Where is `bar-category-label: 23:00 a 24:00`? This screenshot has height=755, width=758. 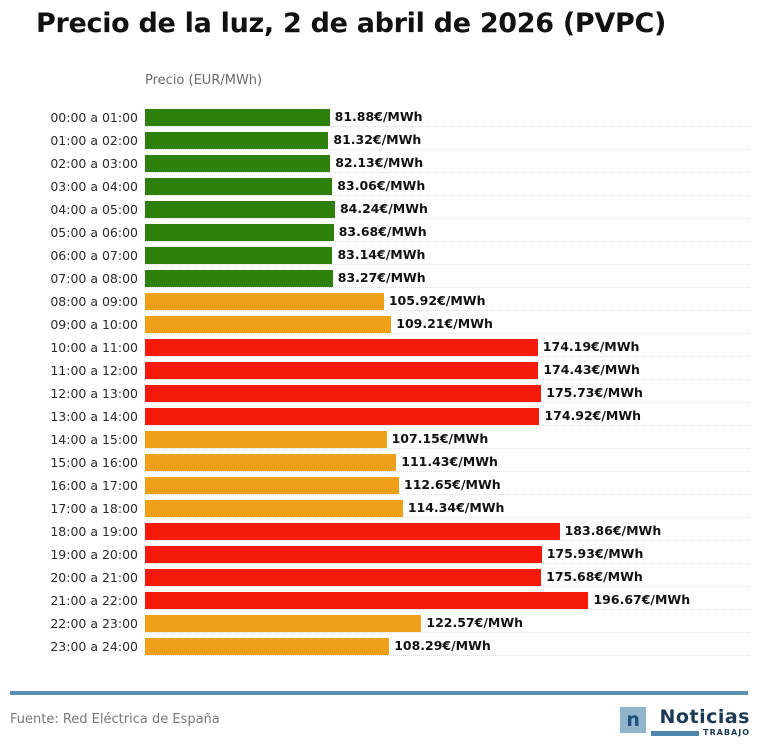 bar-category-label: 23:00 a 24:00 is located at coordinates (94, 646).